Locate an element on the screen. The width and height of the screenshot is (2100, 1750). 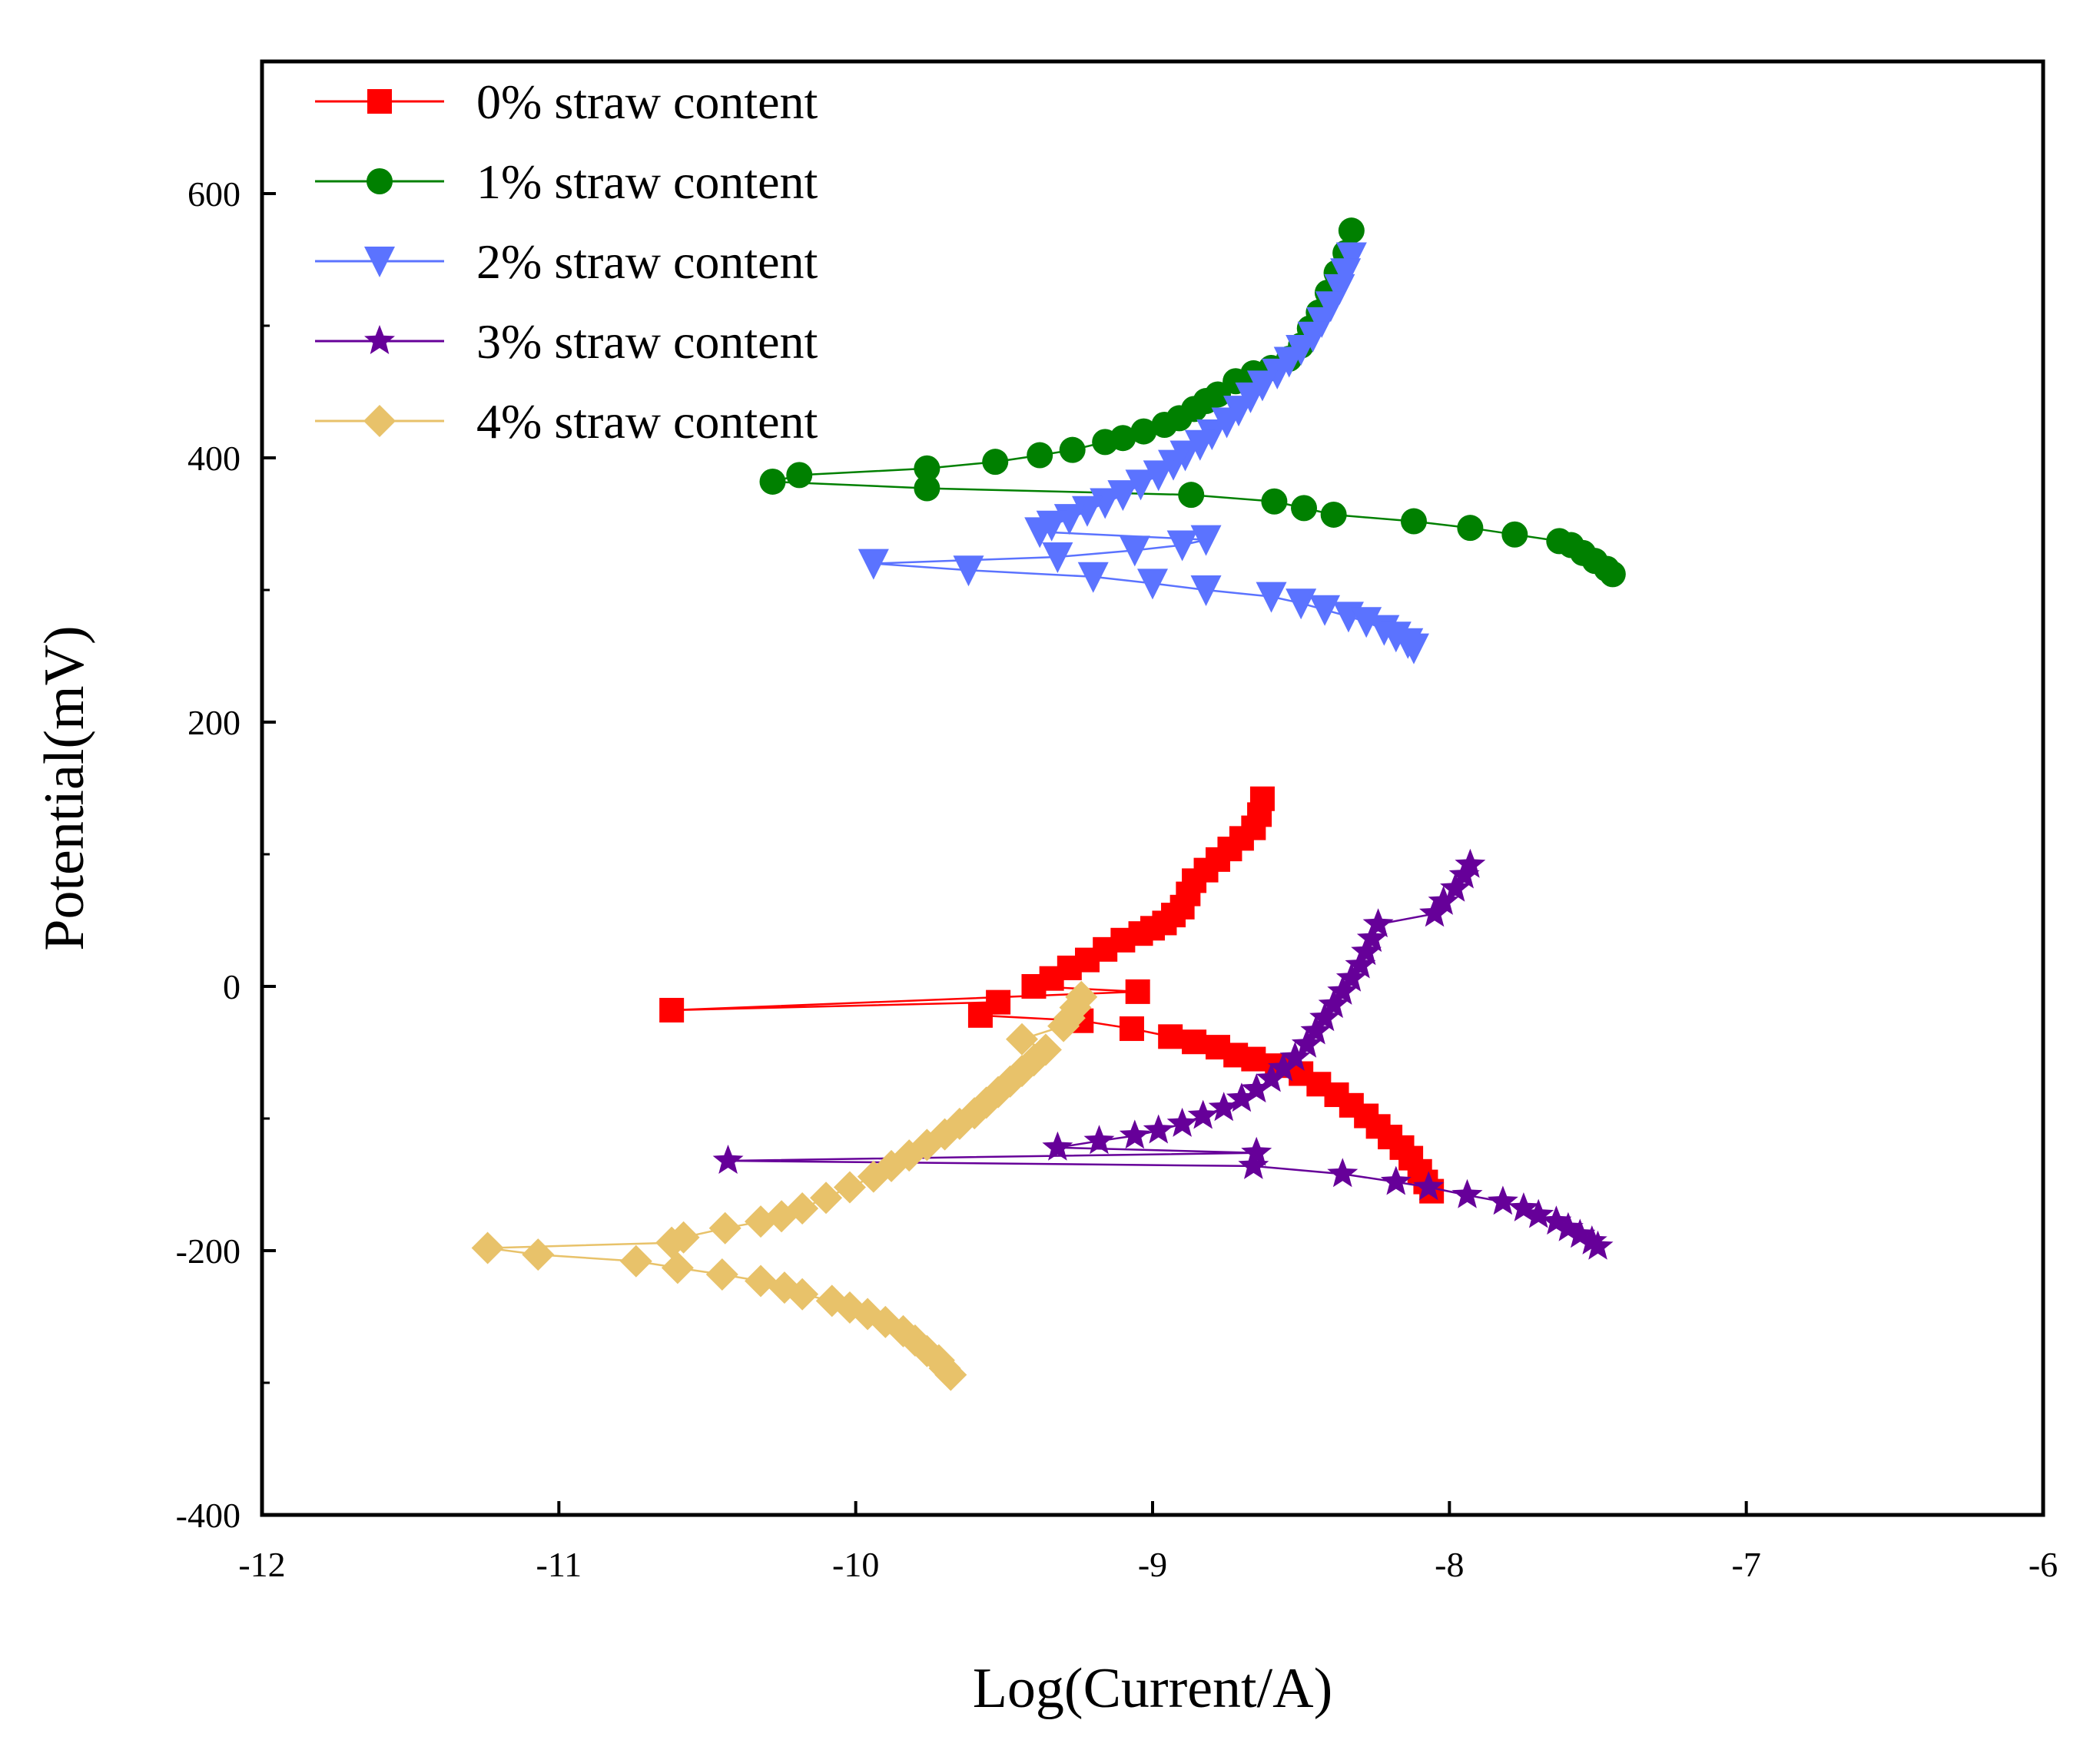
x-tick-label: -10 is located at coordinates (855, 1565).